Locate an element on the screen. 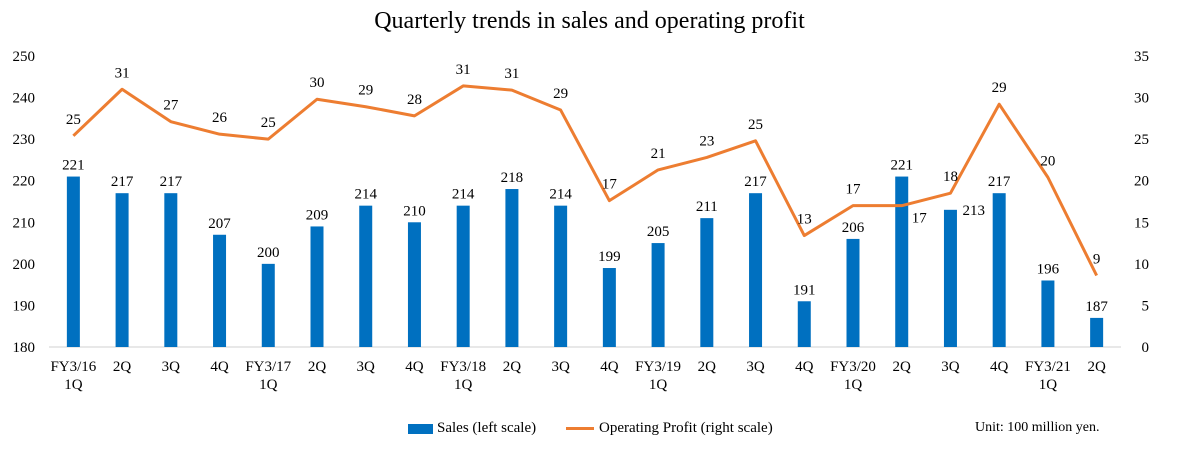 Image resolution: width=1179 pixels, height=450 pixels. sales-data-label: 209 is located at coordinates (317, 215).